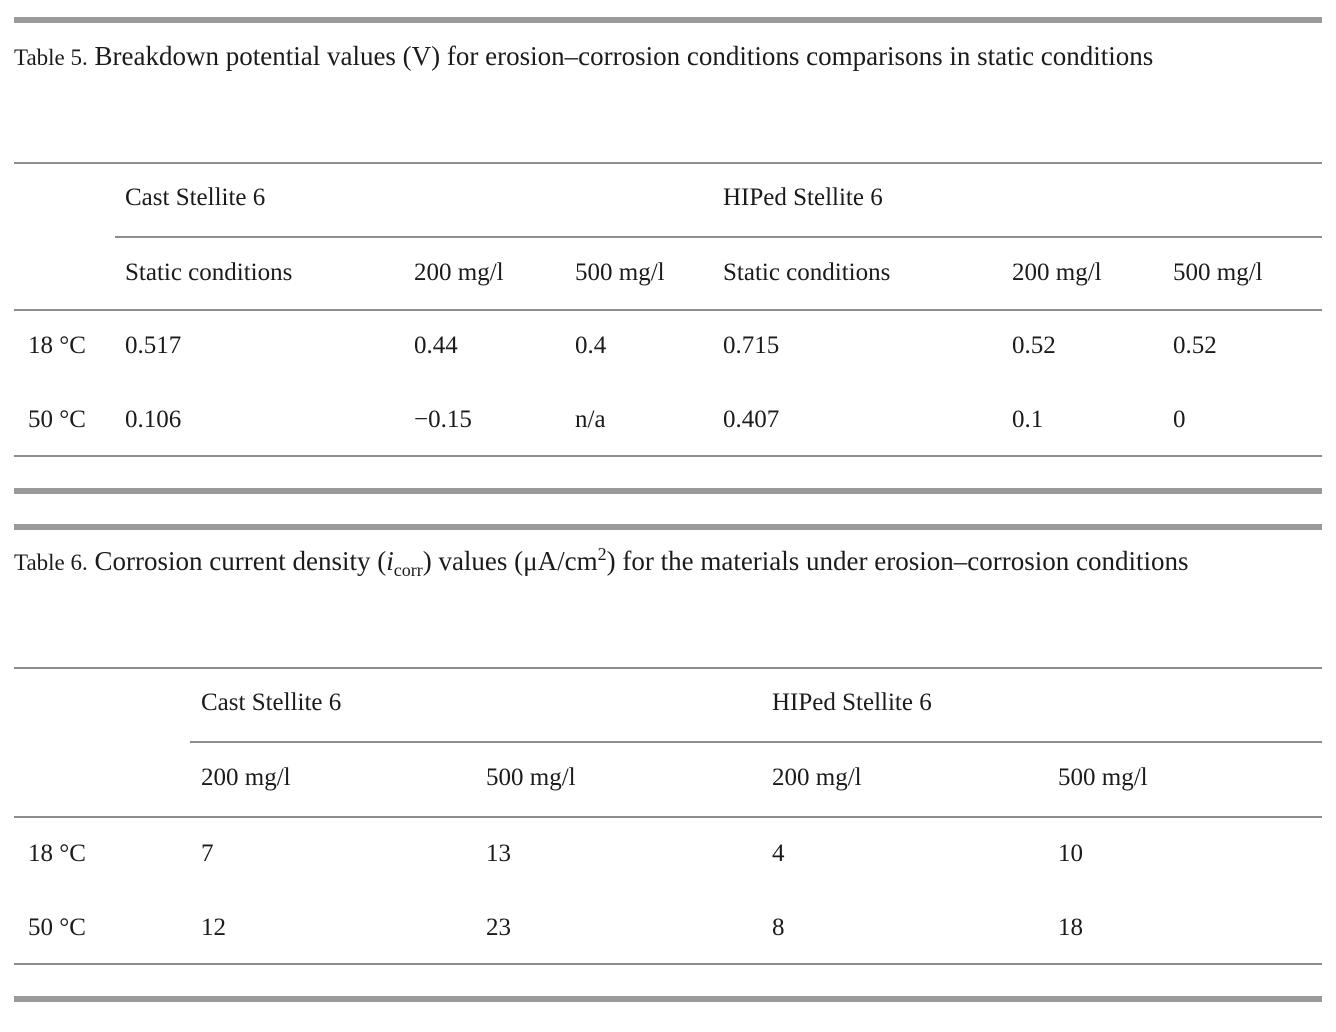  Describe the element at coordinates (602, 554) in the screenshot. I see `table6-caption-superscript-2: 2` at that location.